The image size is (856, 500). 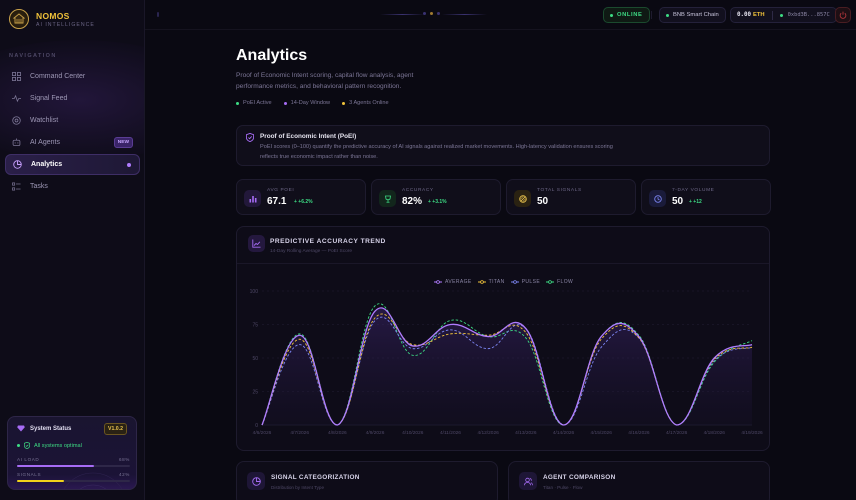 What do you see at coordinates (744, 15) in the screenshot?
I see `balance-value: 0.00` at bounding box center [744, 15].